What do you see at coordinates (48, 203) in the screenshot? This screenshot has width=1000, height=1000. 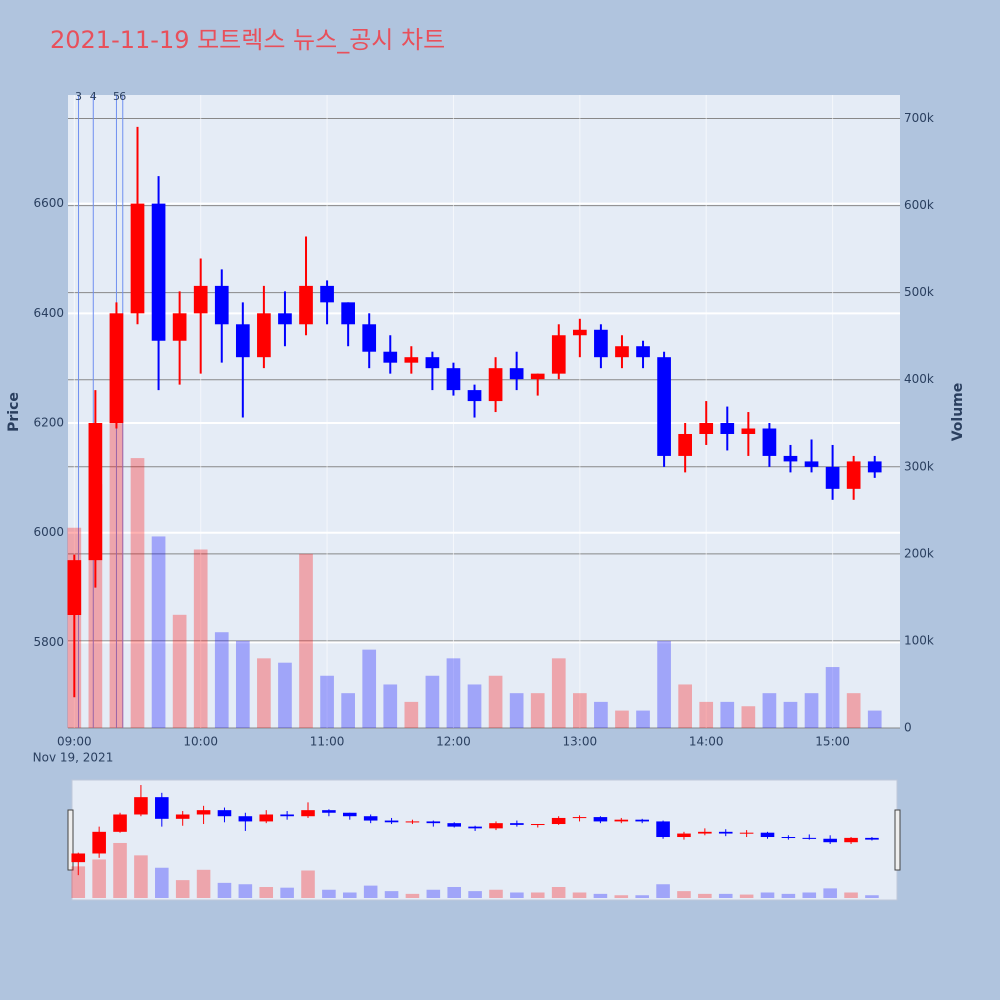 I see `y-tick-label: 6600` at bounding box center [48, 203].